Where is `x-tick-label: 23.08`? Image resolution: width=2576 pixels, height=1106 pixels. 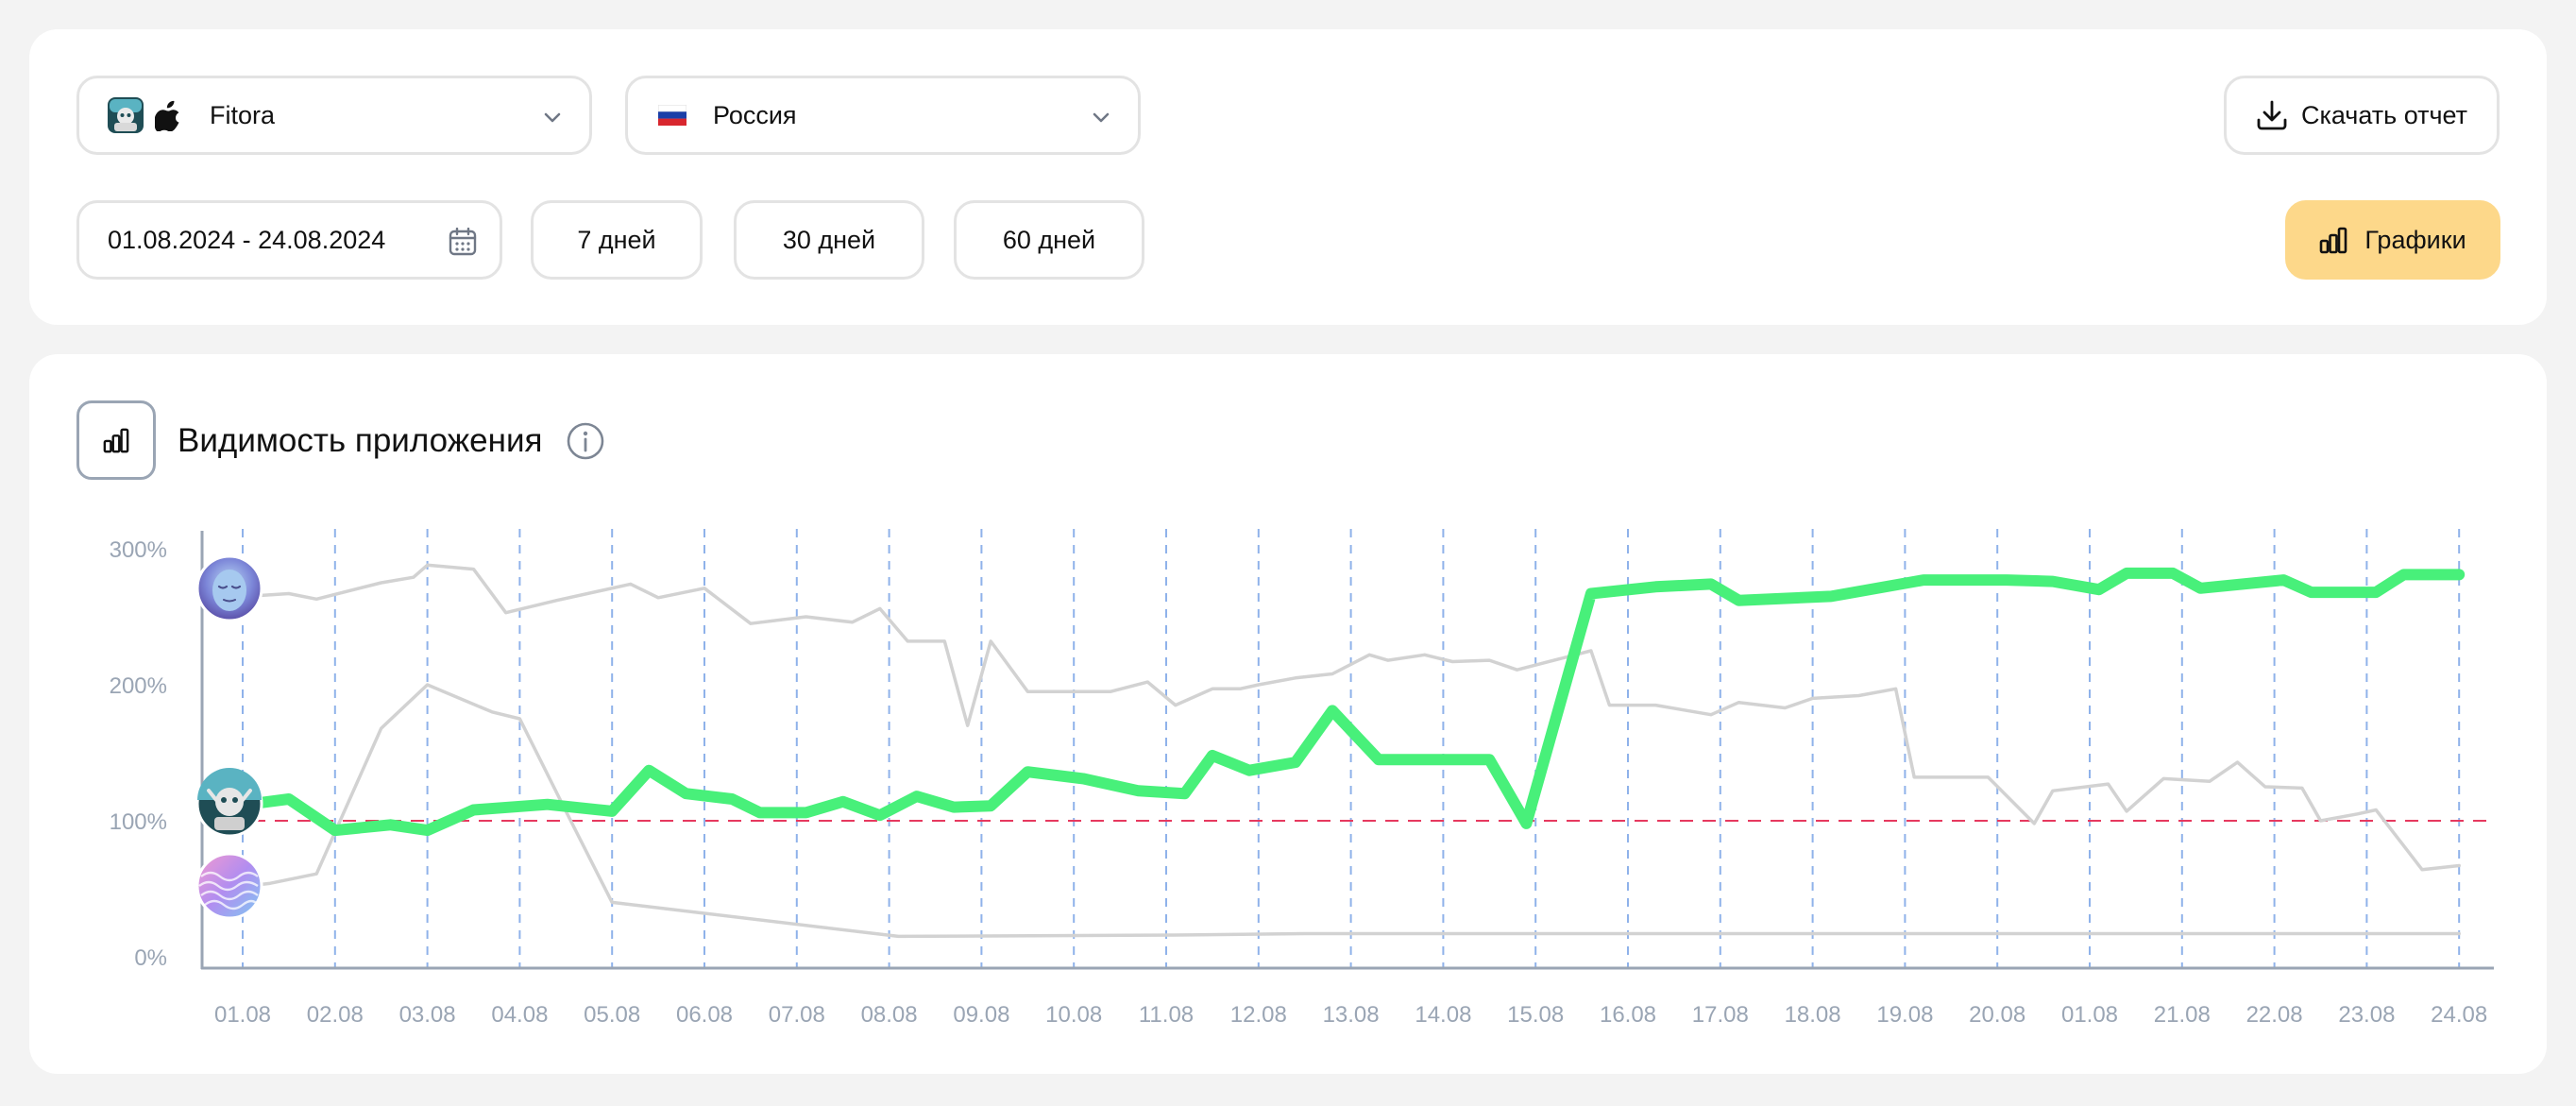
x-tick-label: 23.08 is located at coordinates (2366, 1015).